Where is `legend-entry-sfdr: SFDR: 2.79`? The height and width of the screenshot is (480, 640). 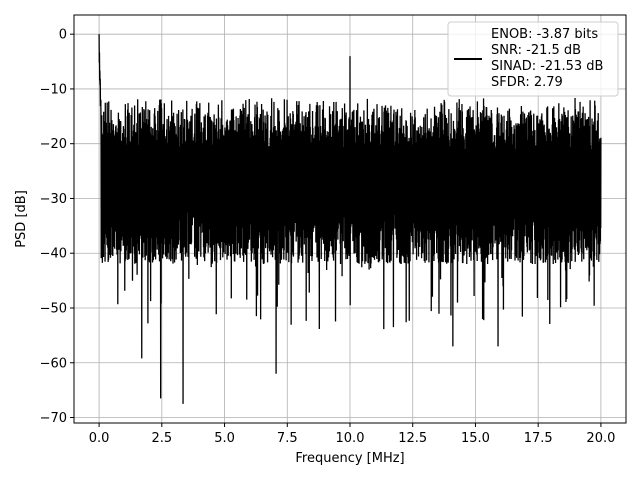 legend-entry-sfdr: SFDR: 2.79 is located at coordinates (527, 82).